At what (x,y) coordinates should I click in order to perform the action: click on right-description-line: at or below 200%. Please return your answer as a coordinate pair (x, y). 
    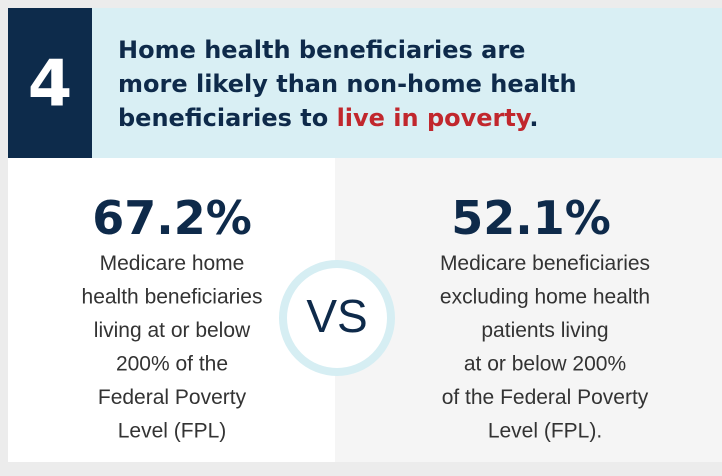
    Looking at the image, I should click on (545, 364).